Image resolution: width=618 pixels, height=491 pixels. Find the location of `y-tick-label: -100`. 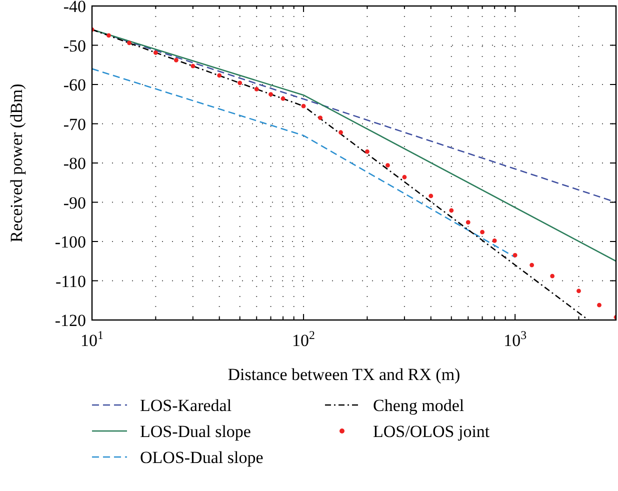

y-tick-label: -100 is located at coordinates (70, 242).